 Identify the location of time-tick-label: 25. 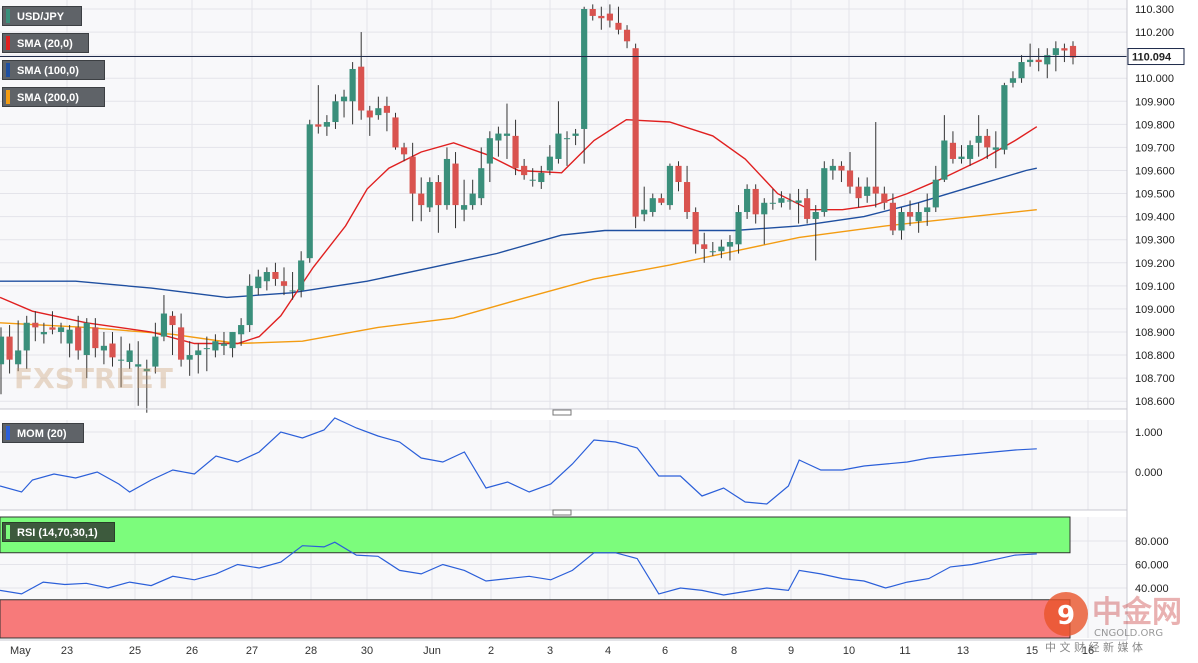
(135, 651).